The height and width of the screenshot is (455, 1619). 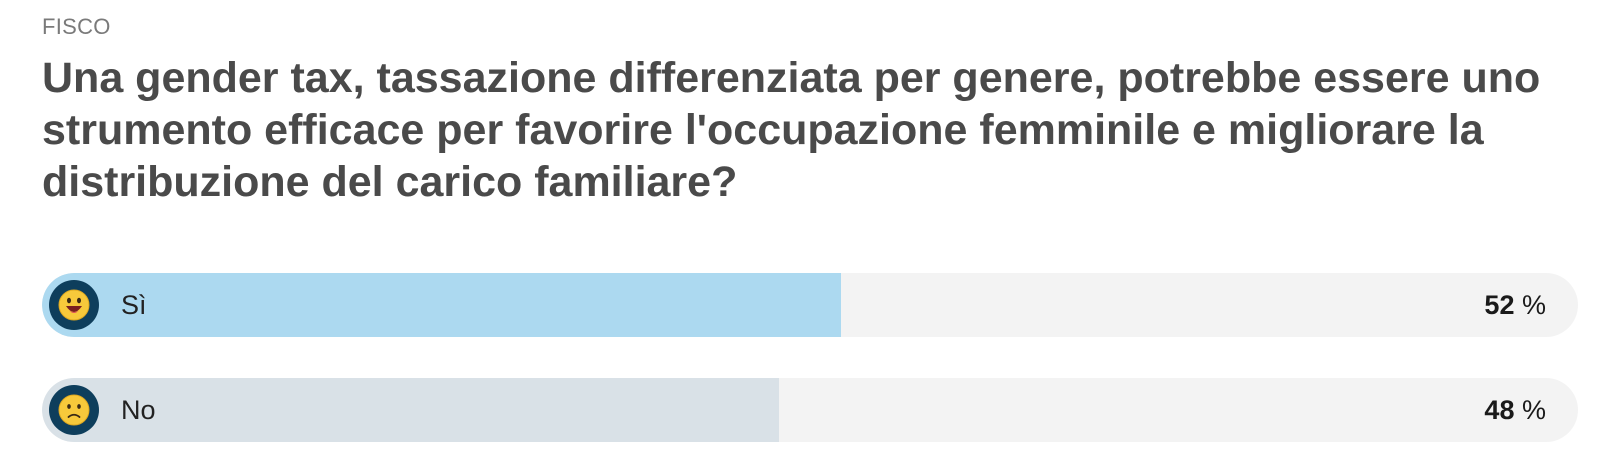 What do you see at coordinates (810, 410) in the screenshot?
I see `poll-option-no: No 48 %` at bounding box center [810, 410].